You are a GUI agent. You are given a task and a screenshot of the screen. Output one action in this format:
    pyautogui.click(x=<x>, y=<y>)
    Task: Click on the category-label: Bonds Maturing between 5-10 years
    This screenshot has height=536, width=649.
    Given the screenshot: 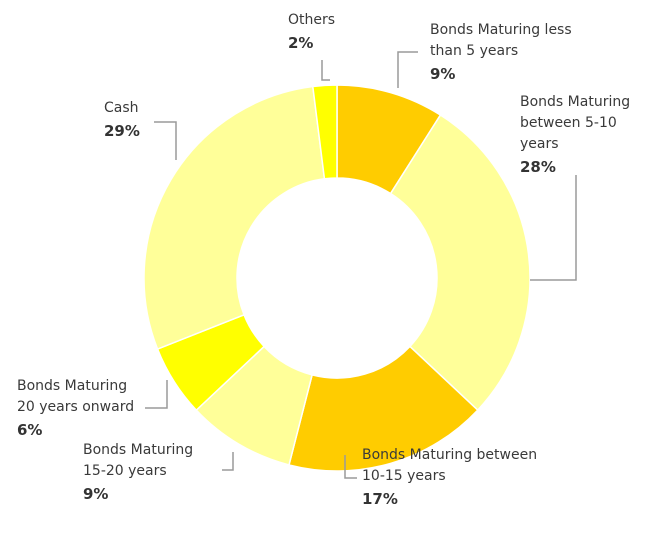 What is the action you would take?
    pyautogui.click(x=575, y=123)
    